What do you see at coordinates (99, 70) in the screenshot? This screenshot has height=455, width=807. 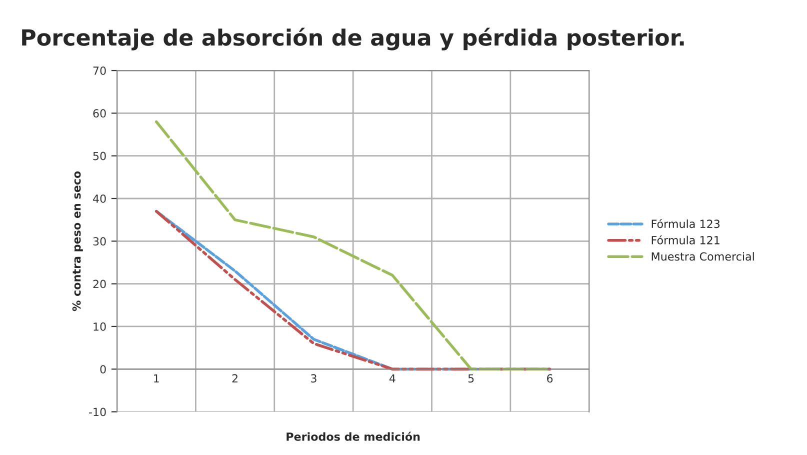 I see `y-tick-label: 70` at bounding box center [99, 70].